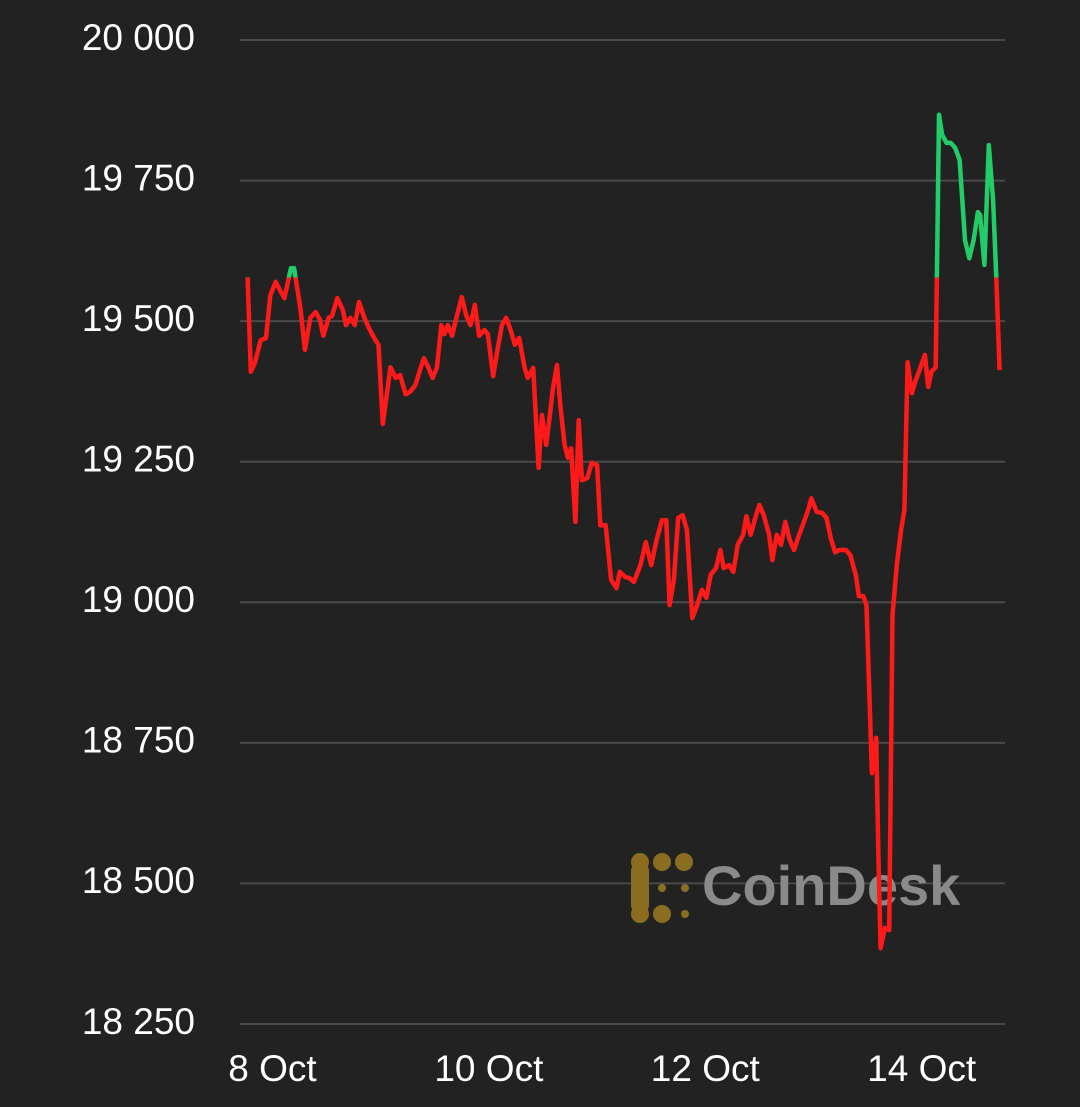 Image resolution: width=1080 pixels, height=1107 pixels. What do you see at coordinates (272, 1068) in the screenshot?
I see `x-tick-label: 8 Oct` at bounding box center [272, 1068].